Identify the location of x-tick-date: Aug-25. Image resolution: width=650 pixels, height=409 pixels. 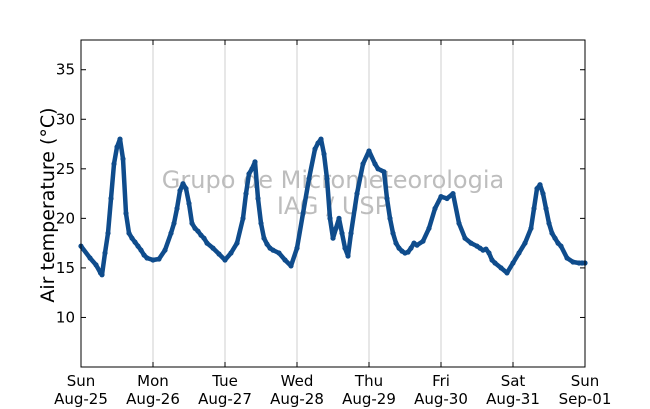
(81, 399).